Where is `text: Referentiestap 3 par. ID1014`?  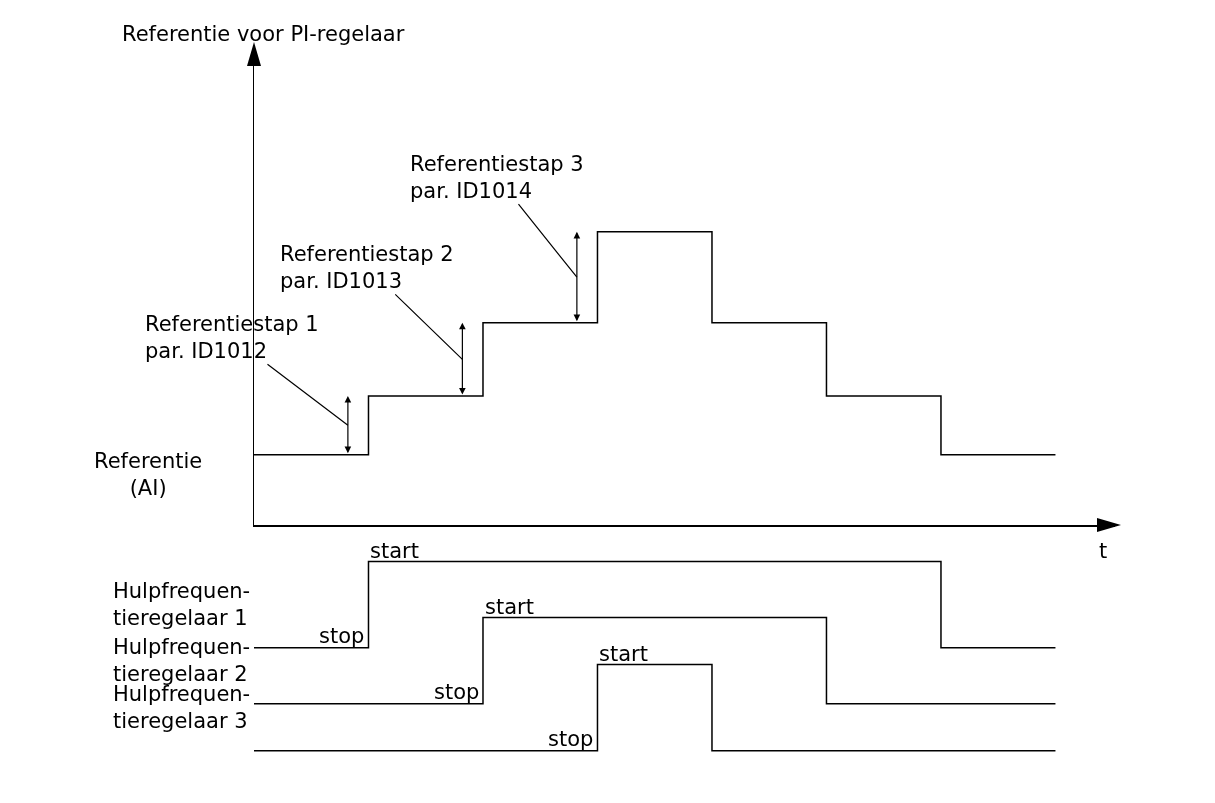
text: Referentiestap 3 par. ID1014 is located at coordinates (497, 178).